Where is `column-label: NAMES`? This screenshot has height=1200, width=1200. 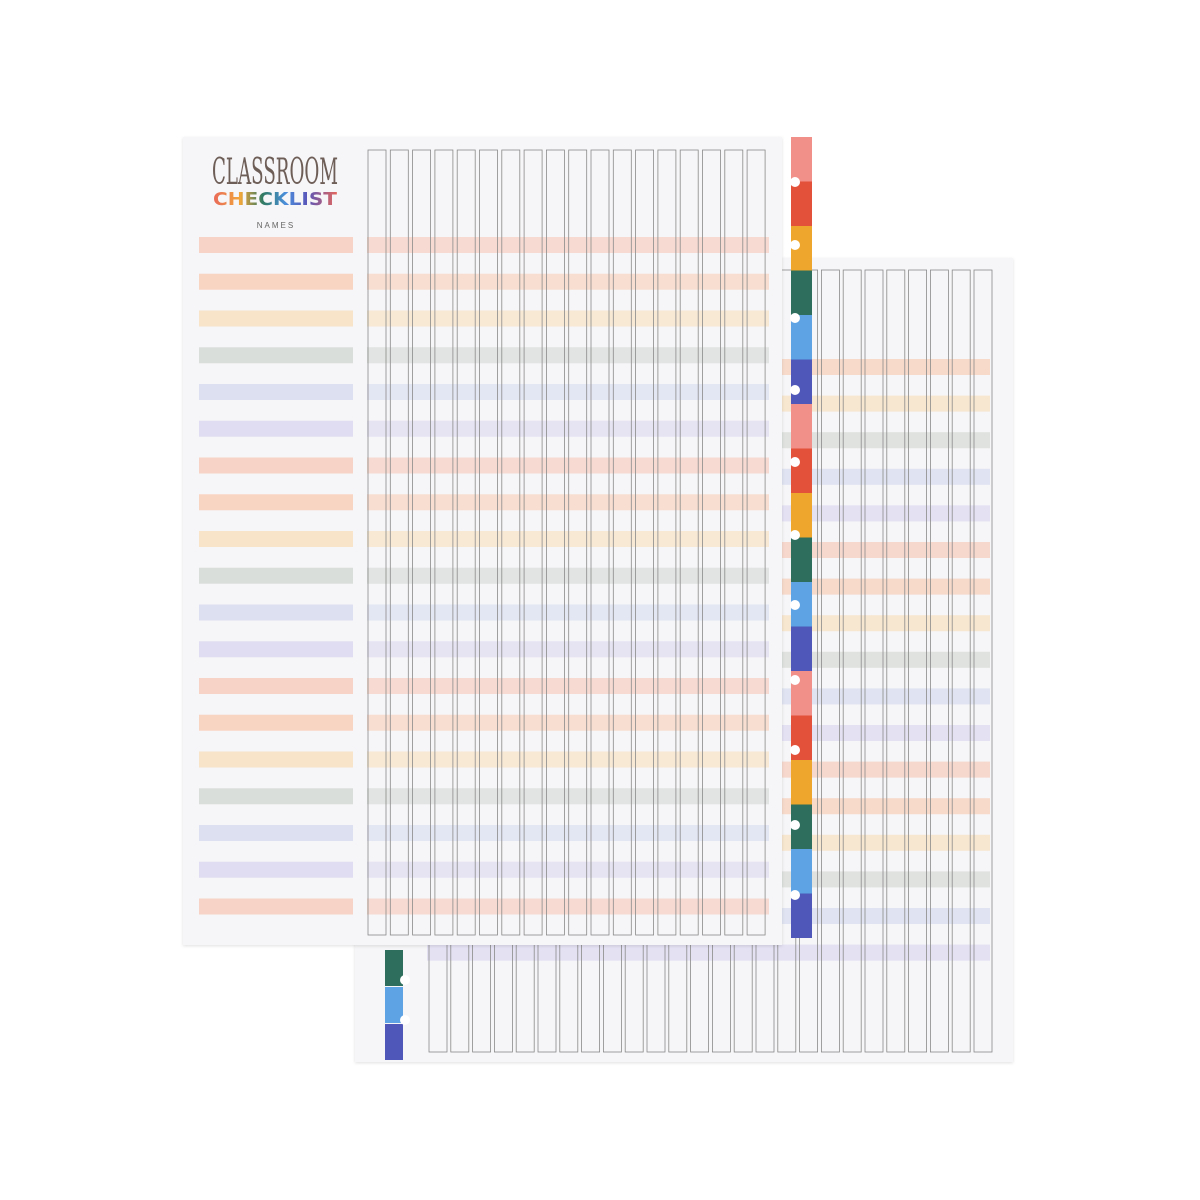
column-label: NAMES is located at coordinates (276, 225).